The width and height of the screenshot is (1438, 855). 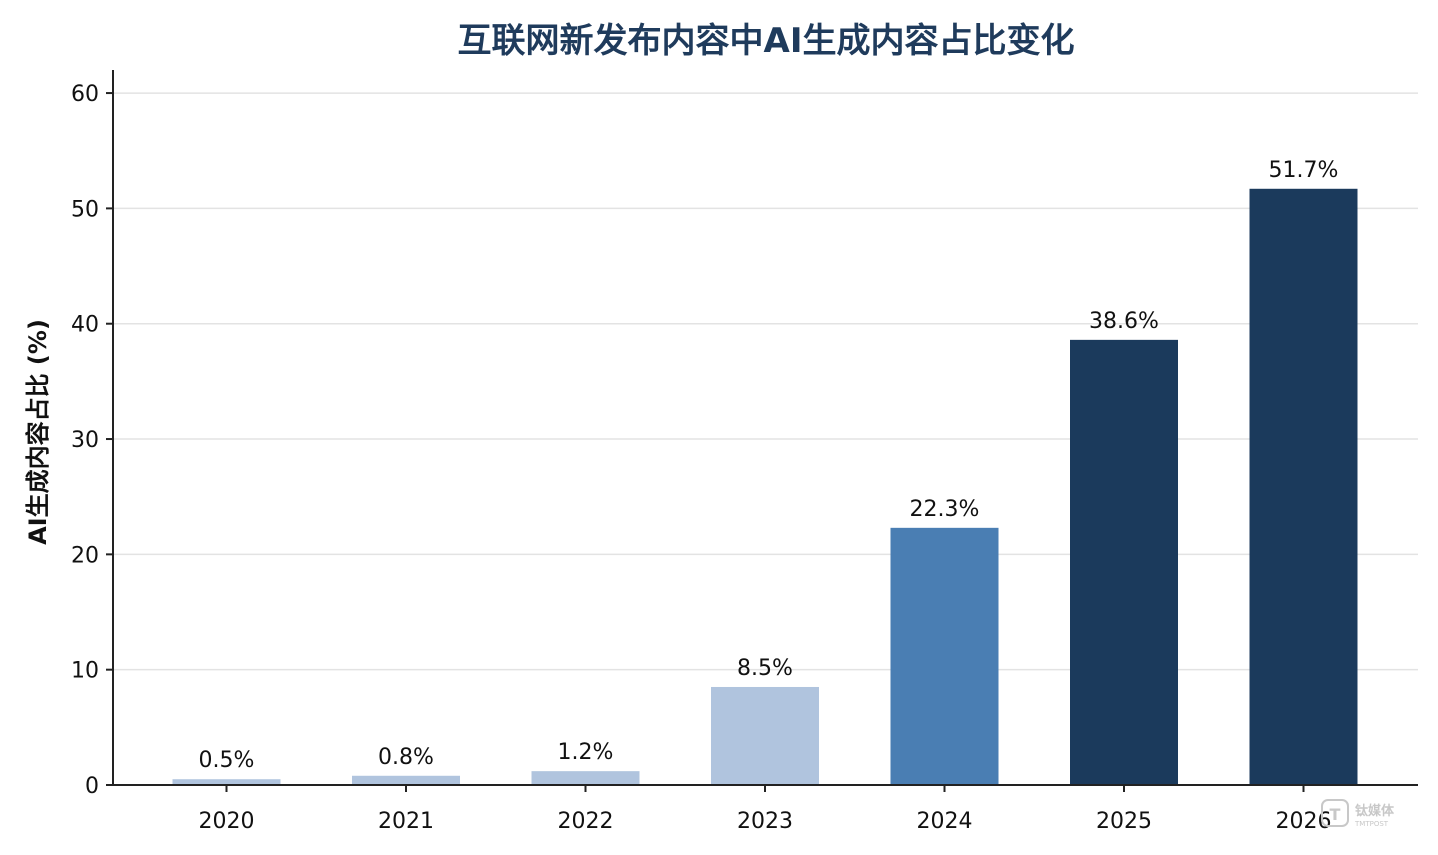 I want to click on x-ticks: 2020 2021 2022 2023 2024 2025 2026, so click(x=765, y=809).